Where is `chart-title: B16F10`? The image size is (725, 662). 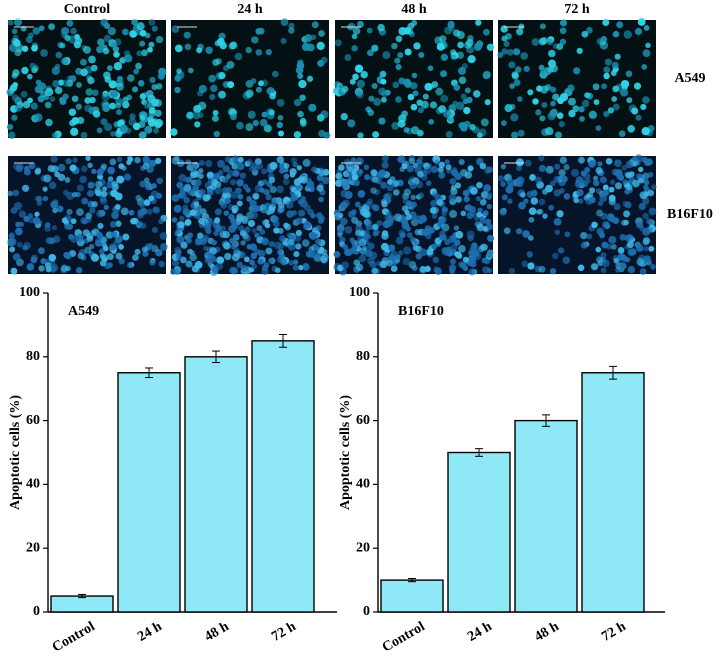 chart-title: B16F10 is located at coordinates (421, 311).